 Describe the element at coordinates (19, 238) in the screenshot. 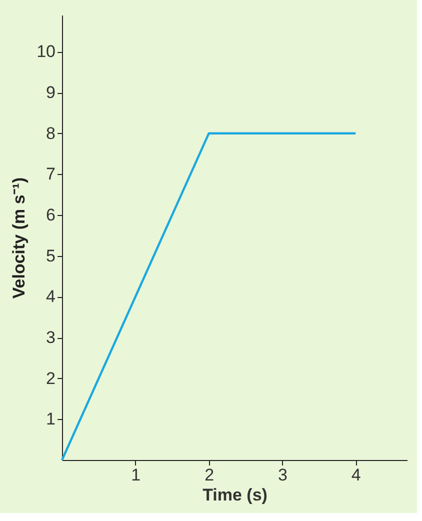

I see `y-axis-title: Velocity (m s⁻¹)` at that location.